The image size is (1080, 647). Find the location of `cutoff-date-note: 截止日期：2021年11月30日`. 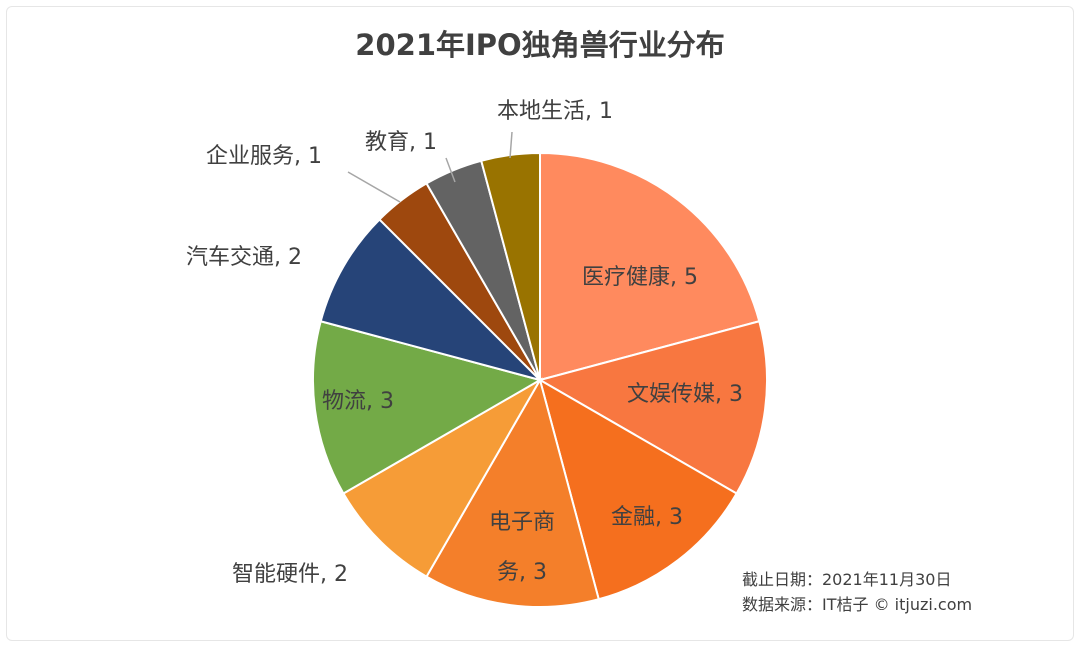

cutoff-date-note: 截止日期：2021年11月30日 is located at coordinates (847, 579).